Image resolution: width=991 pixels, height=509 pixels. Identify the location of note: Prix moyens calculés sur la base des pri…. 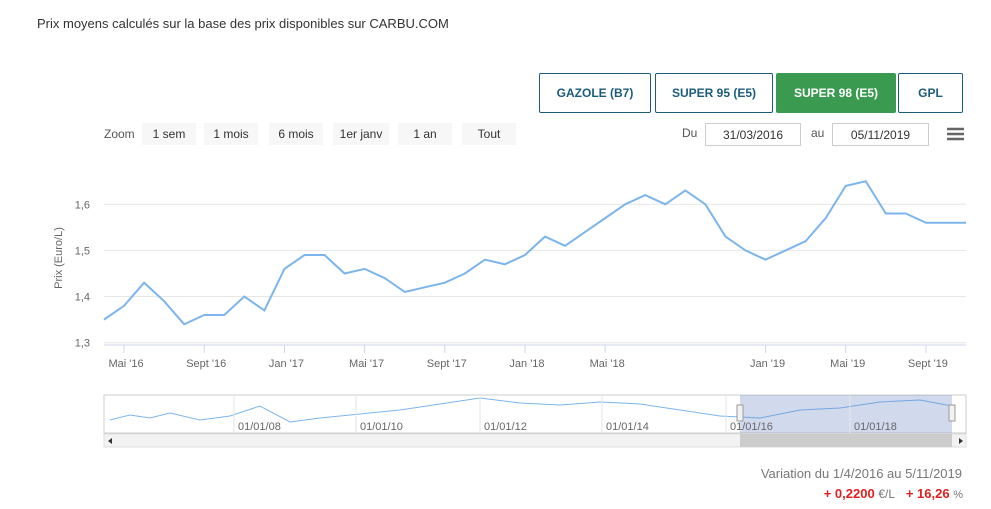
(243, 23).